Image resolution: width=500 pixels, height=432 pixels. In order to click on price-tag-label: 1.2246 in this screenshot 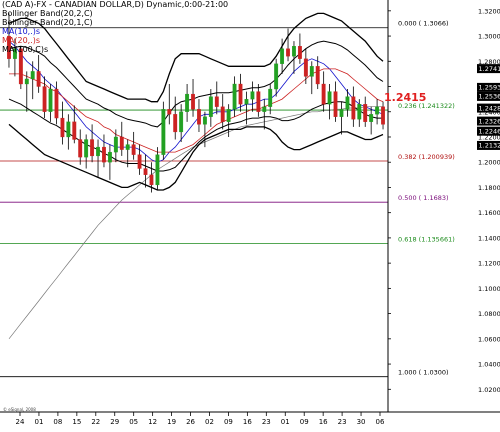, I will do `click(489, 131)`.